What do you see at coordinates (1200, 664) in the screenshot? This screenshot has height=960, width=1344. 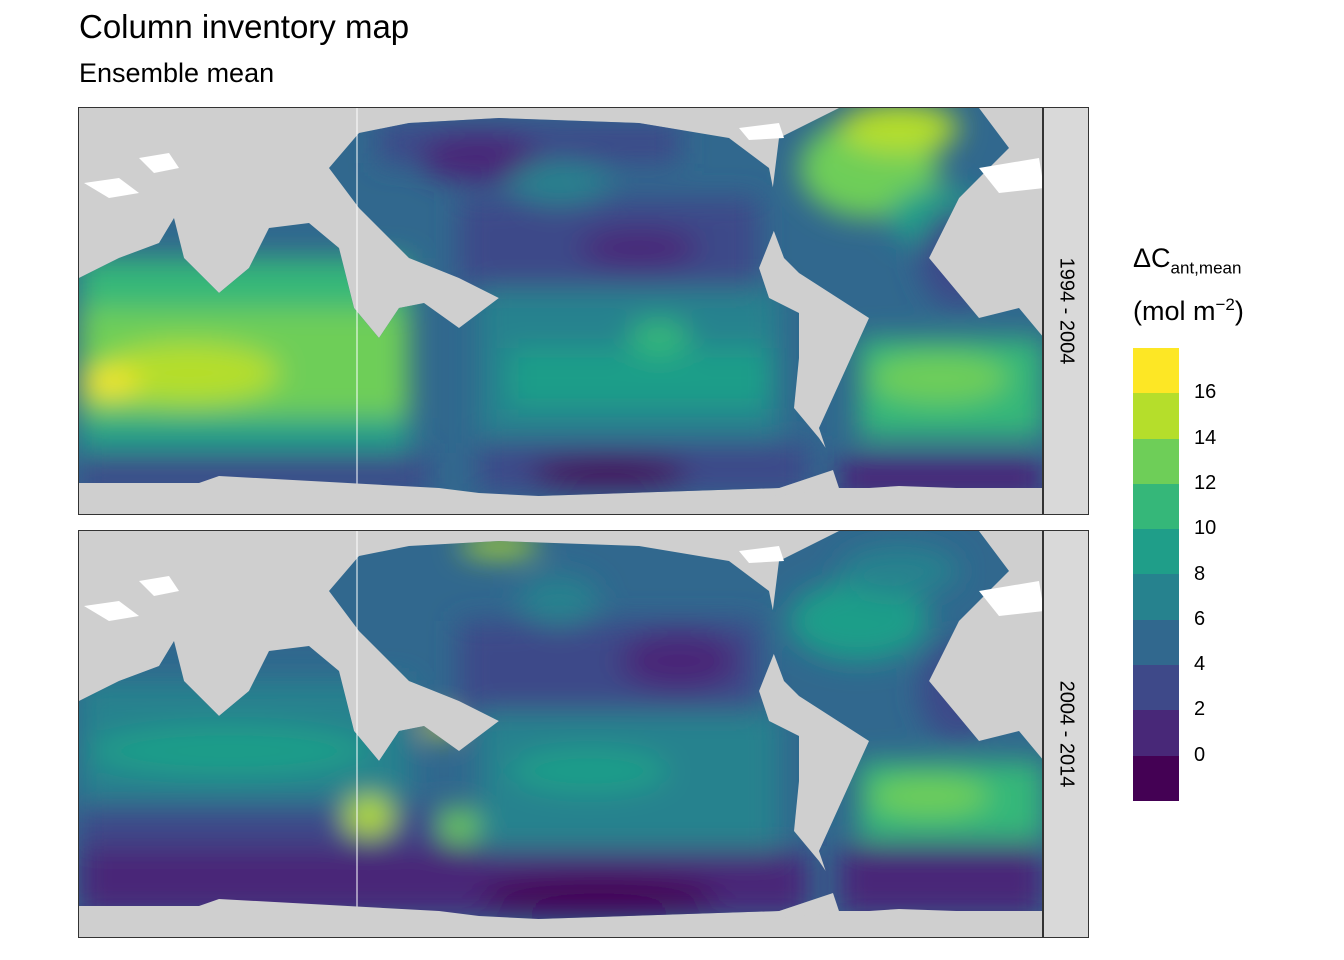 I see `legend-tick-label: 4` at bounding box center [1200, 664].